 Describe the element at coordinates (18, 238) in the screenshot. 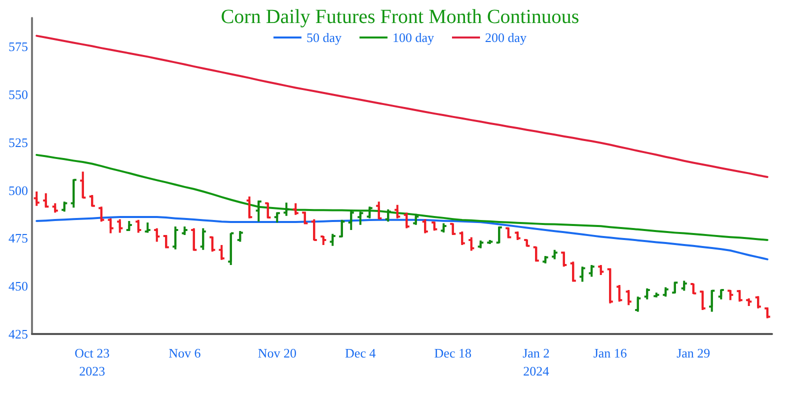

I see `y-tick-label: 475` at that location.